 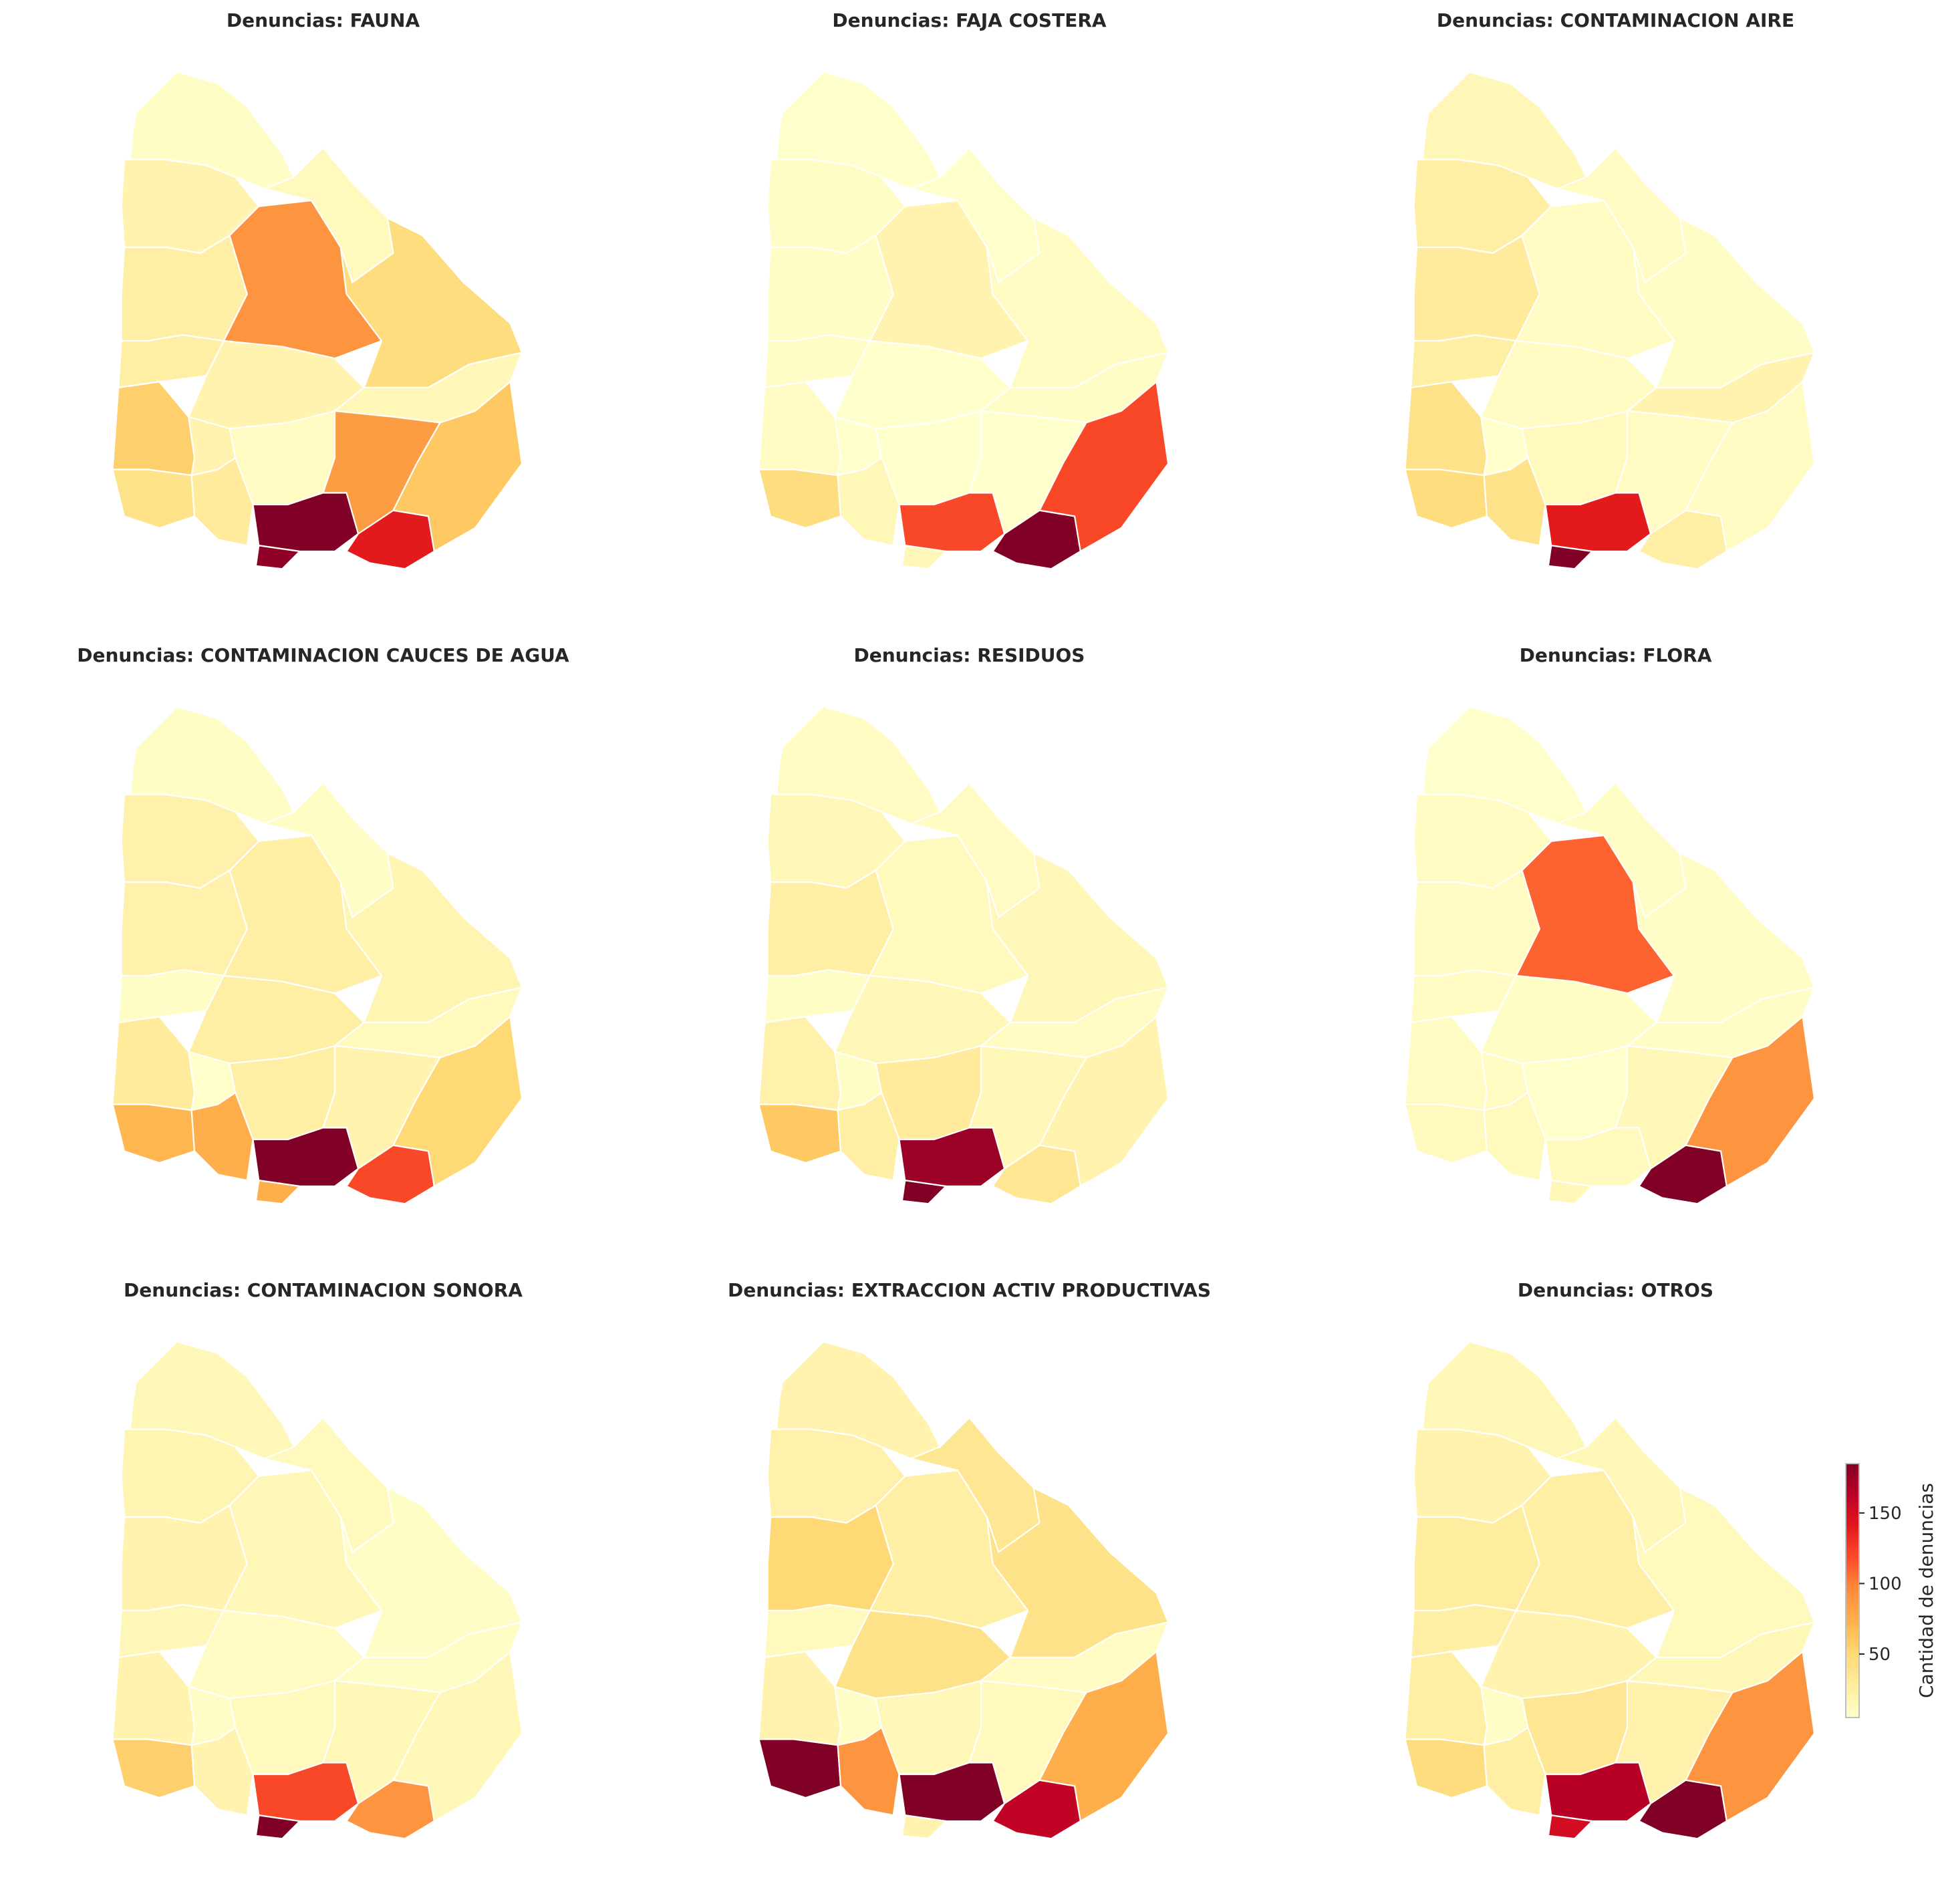 I want to click on colorbar: 50 100 150 Cantidad de denuncias, so click(x=1891, y=1590).